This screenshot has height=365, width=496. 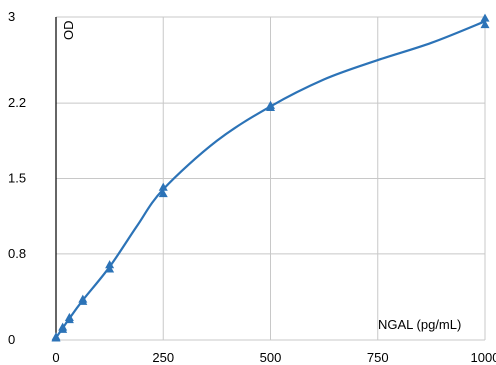 I want to click on x-tick-label: 750, so click(x=378, y=357).